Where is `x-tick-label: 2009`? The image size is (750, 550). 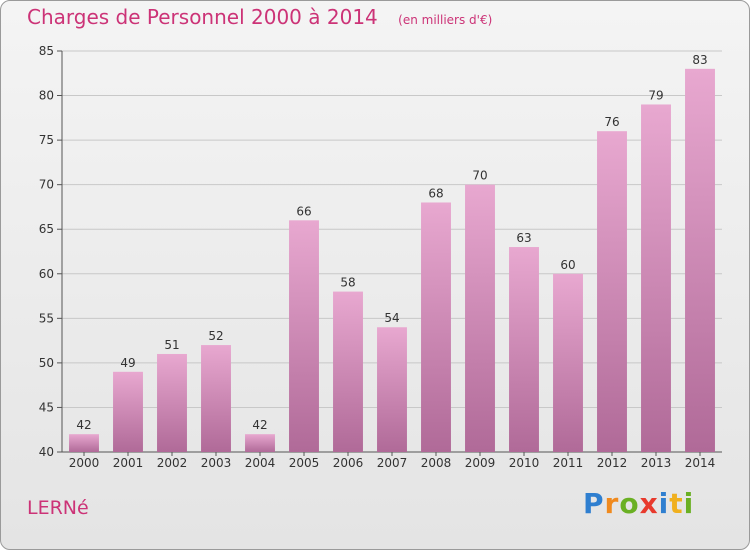
x-tick-label: 2009 is located at coordinates (480, 463).